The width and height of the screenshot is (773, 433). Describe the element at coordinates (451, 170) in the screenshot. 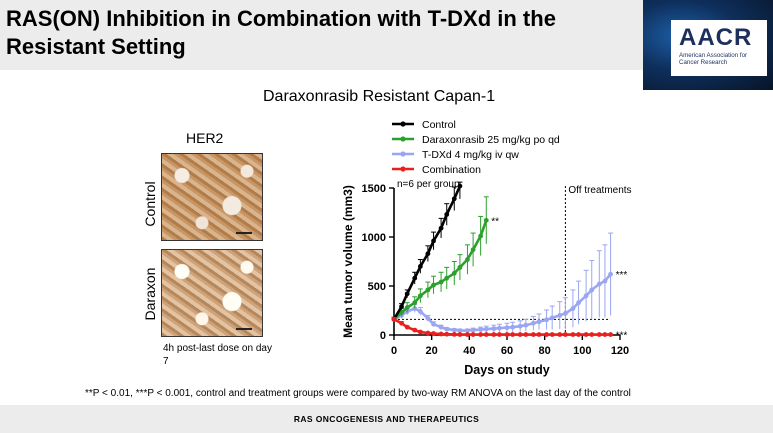

I see `legend-label: Combination` at that location.